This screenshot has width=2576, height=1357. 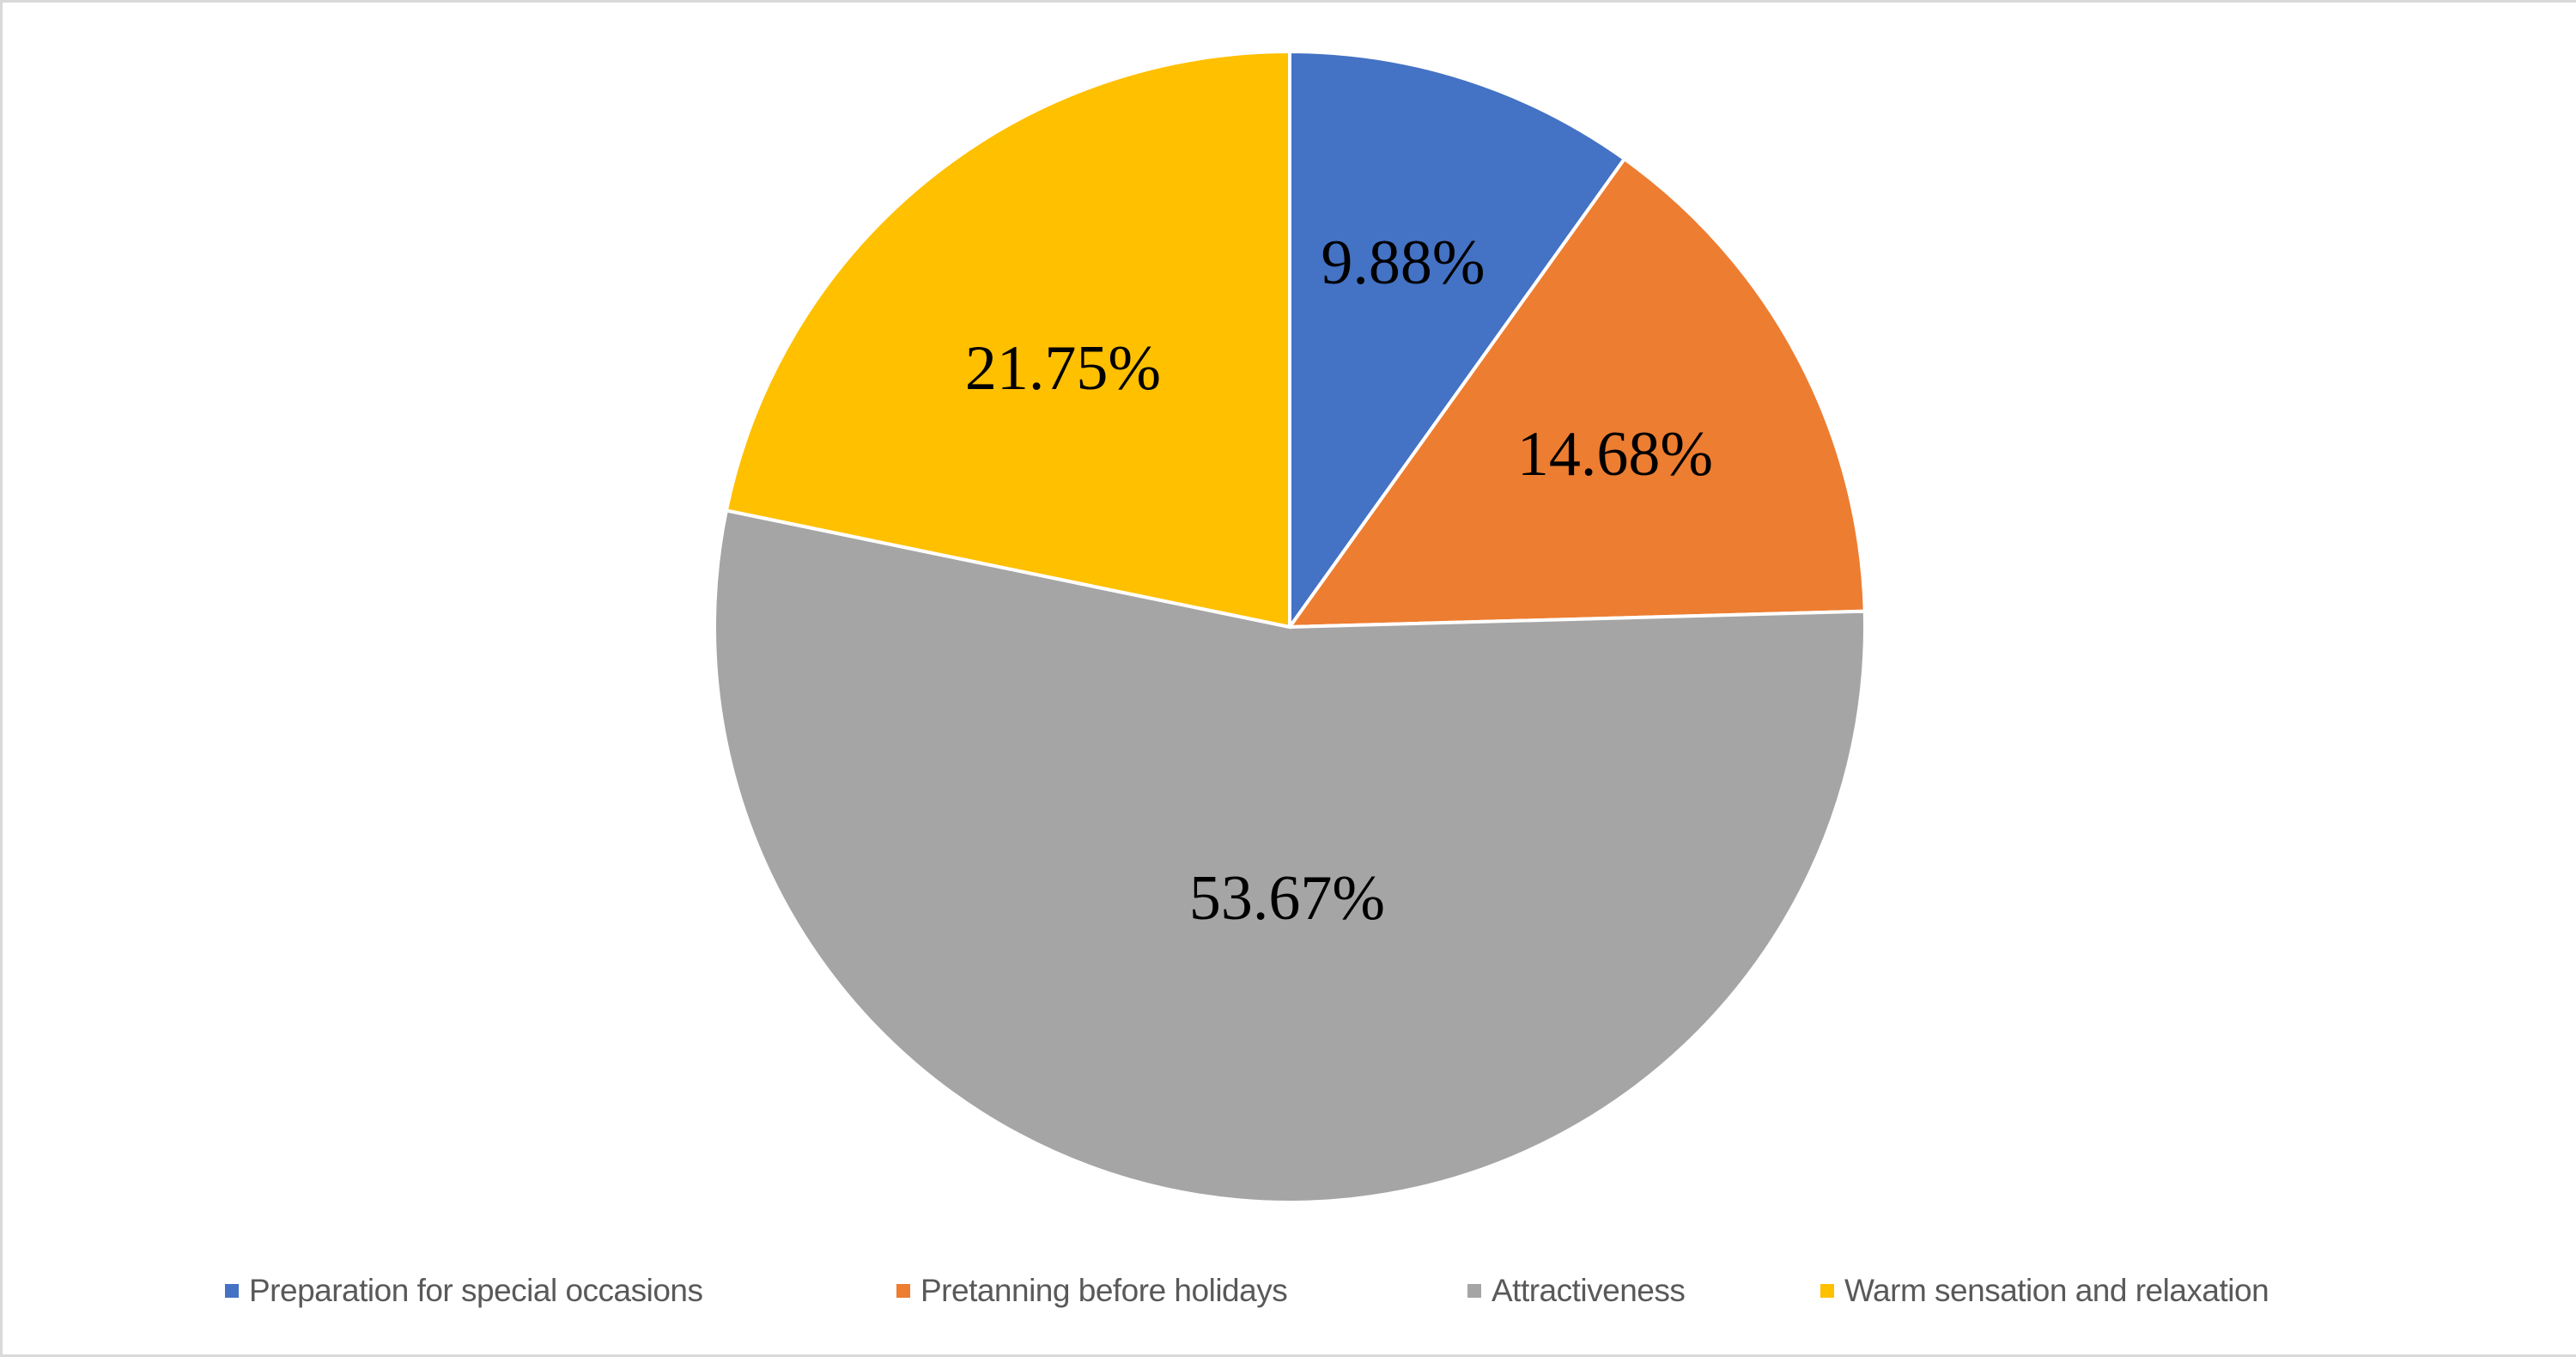 I want to click on data-label-warm-sensation-and-relaxation: 21.75%, so click(x=1063, y=369).